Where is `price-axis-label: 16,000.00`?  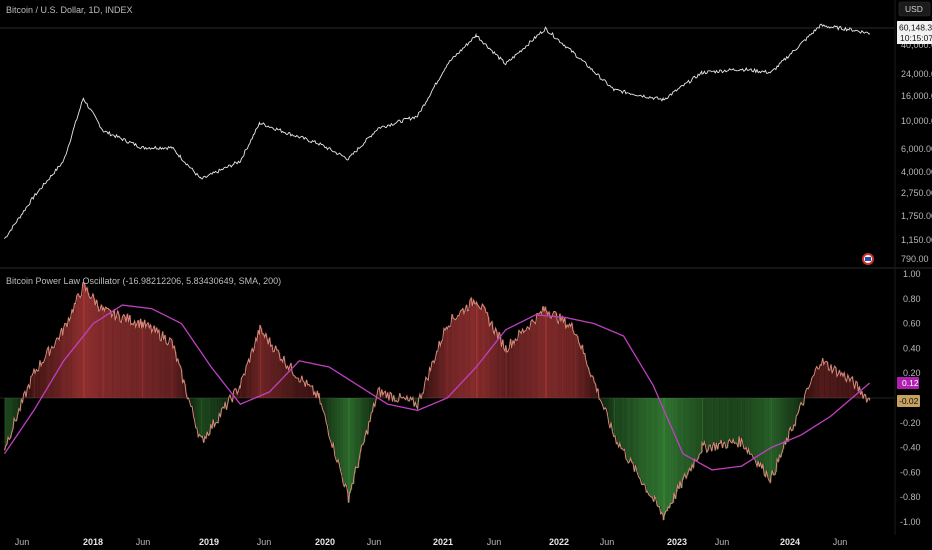 price-axis-label: 16,000.00 is located at coordinates (916, 96).